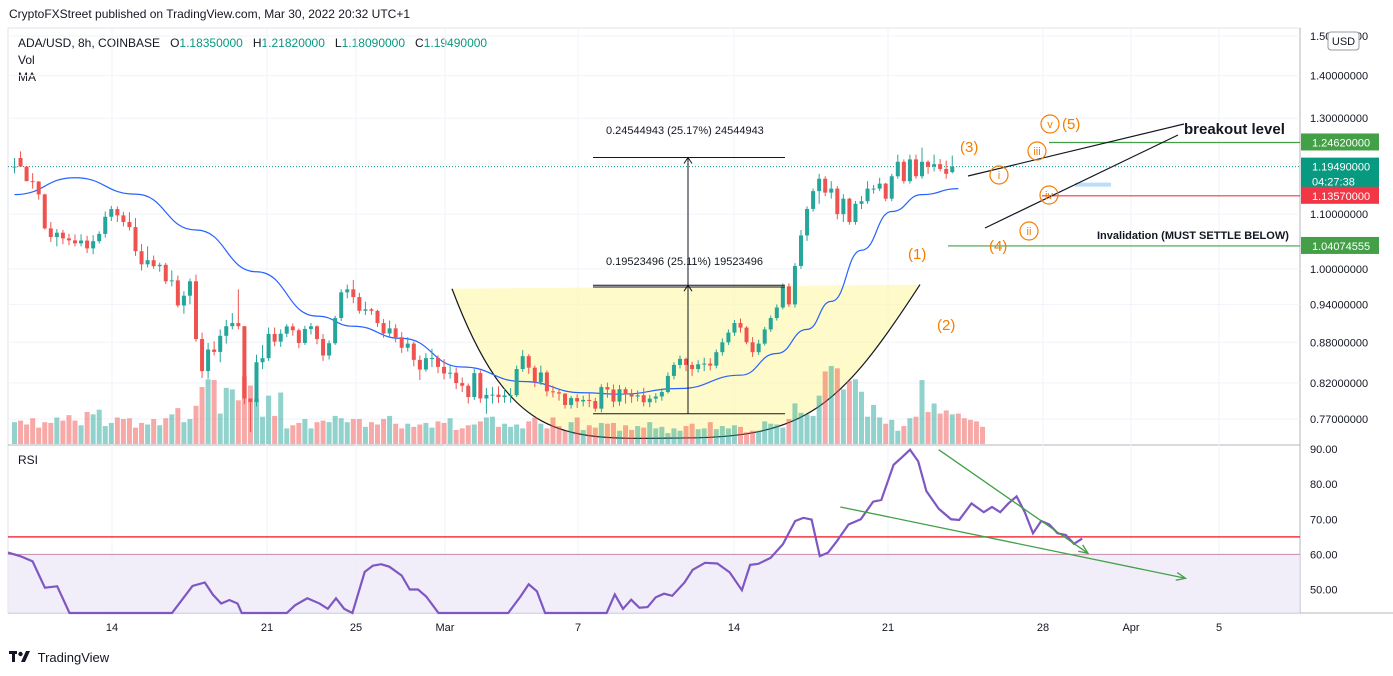 The image size is (1393, 676). I want to click on footer-brand: TradingView, so click(59, 658).